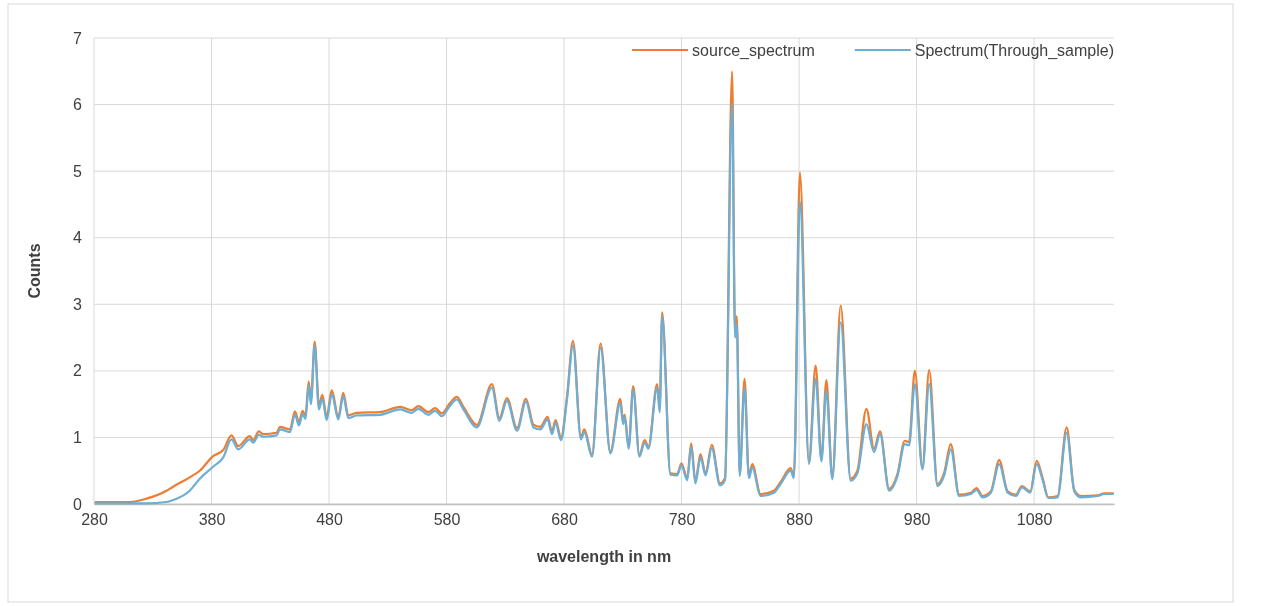 The image size is (1264, 606). I want to click on x-tick-label: 280, so click(94, 520).